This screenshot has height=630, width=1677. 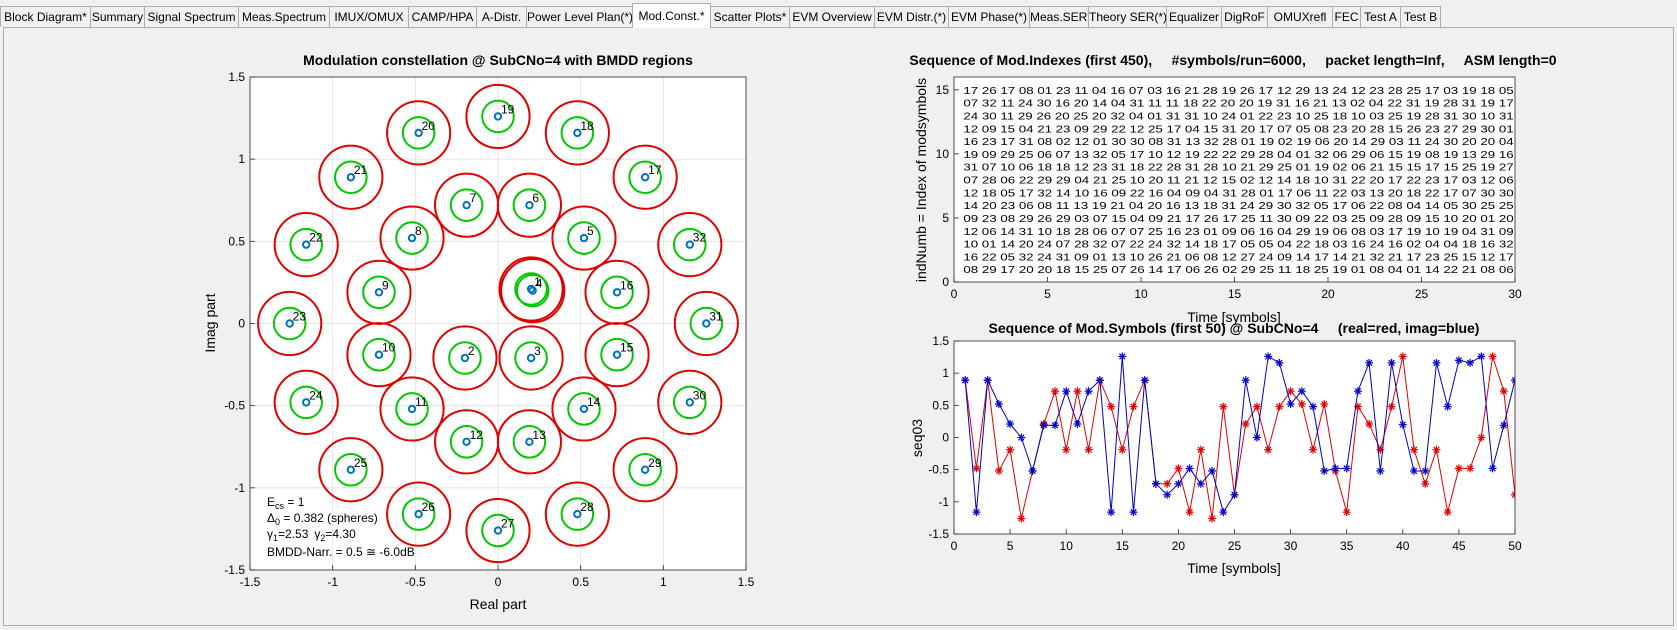 What do you see at coordinates (1300, 16) in the screenshot?
I see `tab-omuxrefl: OMUXrefl` at bounding box center [1300, 16].